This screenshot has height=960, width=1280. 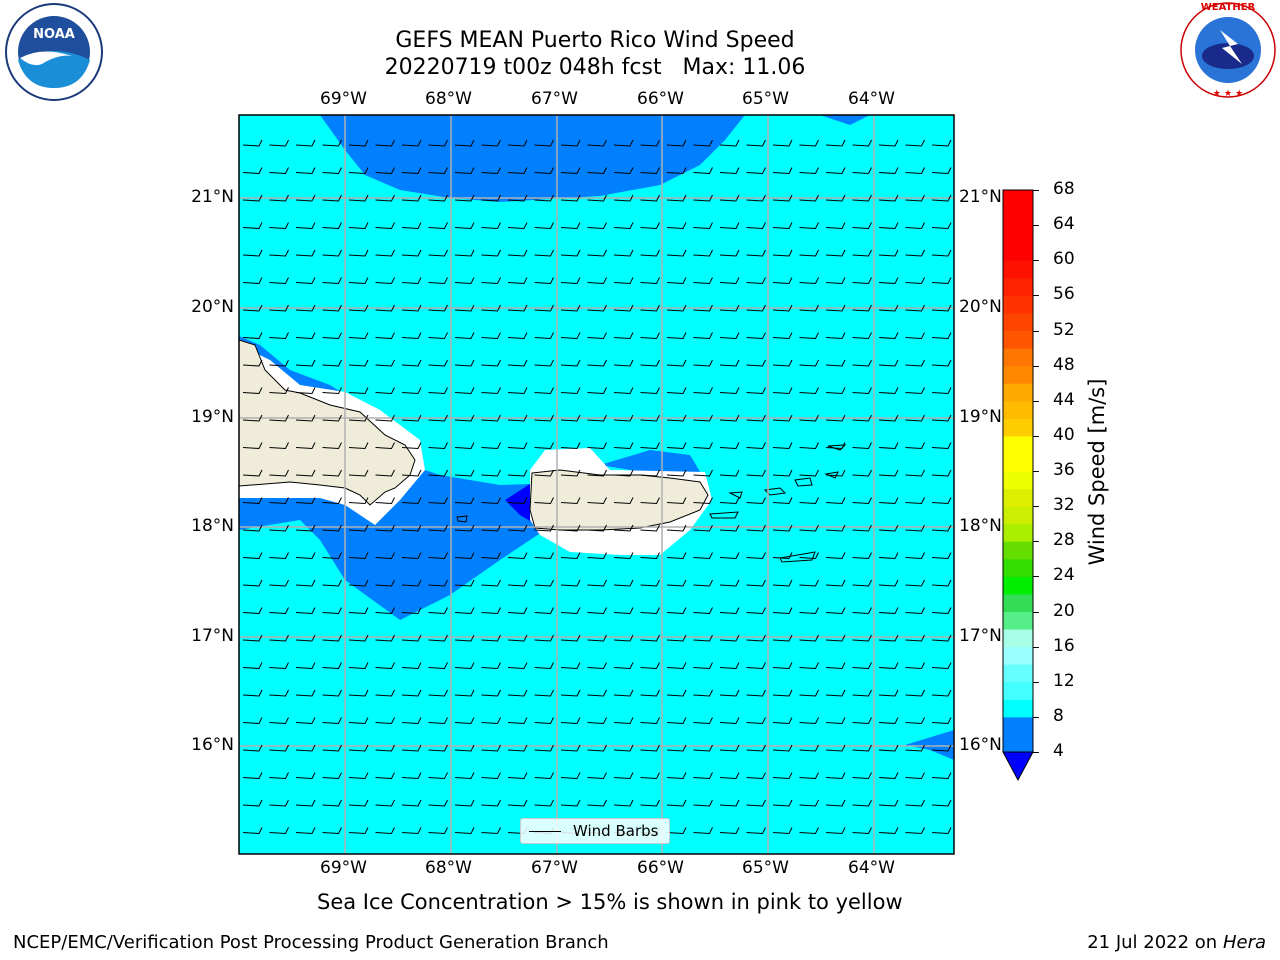 What do you see at coordinates (1064, 294) in the screenshot?
I see `colorbar-tick-label: 56` at bounding box center [1064, 294].